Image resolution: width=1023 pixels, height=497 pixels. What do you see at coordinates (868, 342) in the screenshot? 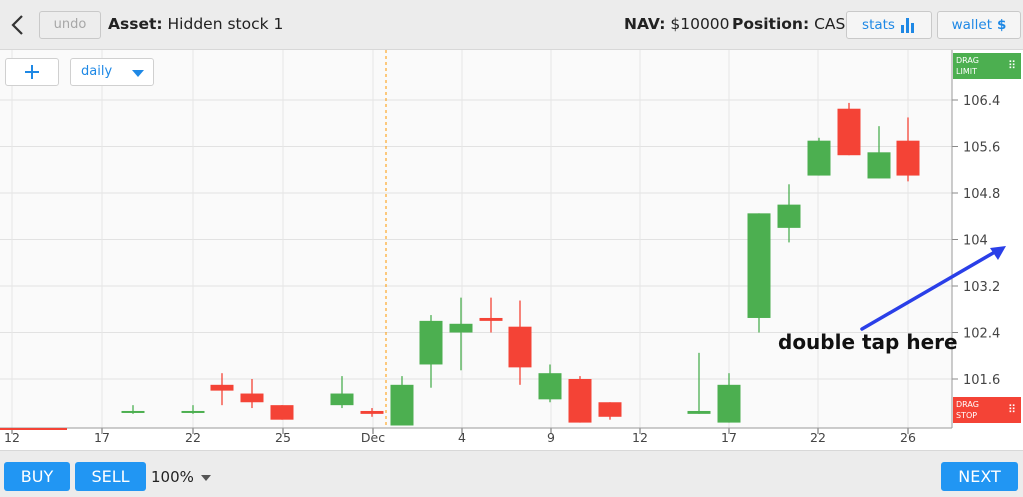
I see `annotation-text: double tap here` at bounding box center [868, 342].